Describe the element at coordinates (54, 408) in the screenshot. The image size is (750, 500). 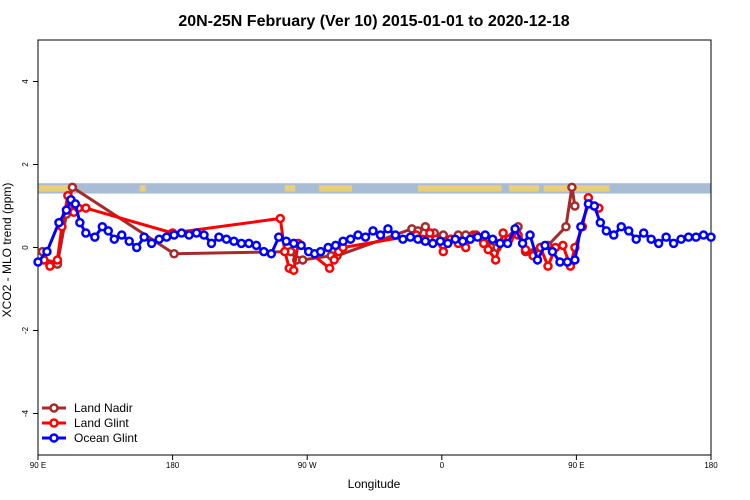
I see `legend-land-nadir-marker` at that location.